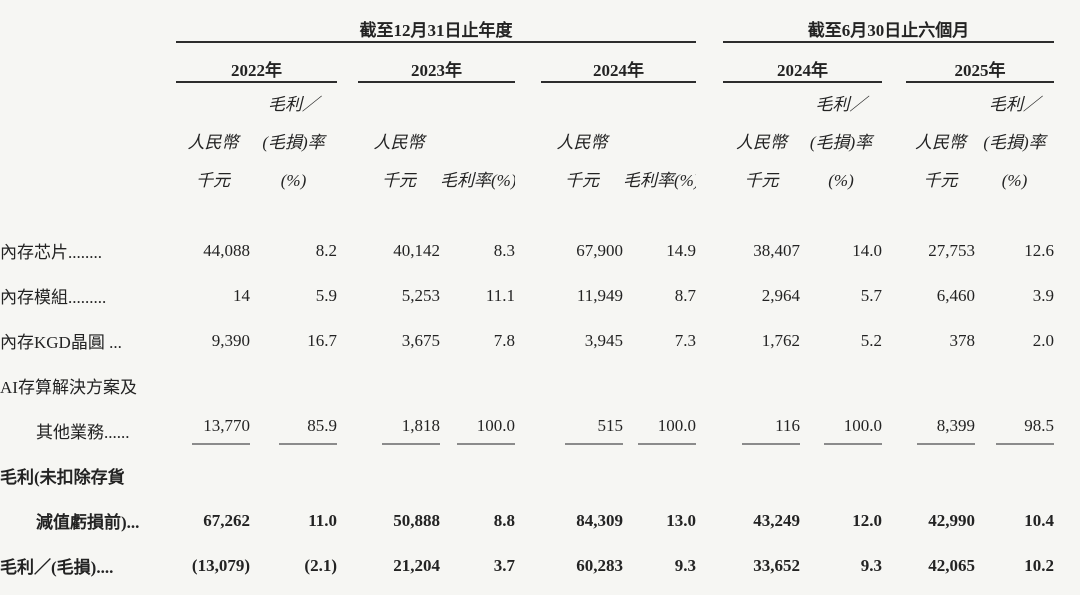  I want to click on table-row: 截至12月31日止年度 截至6月30日止六個月, so click(540, 21).